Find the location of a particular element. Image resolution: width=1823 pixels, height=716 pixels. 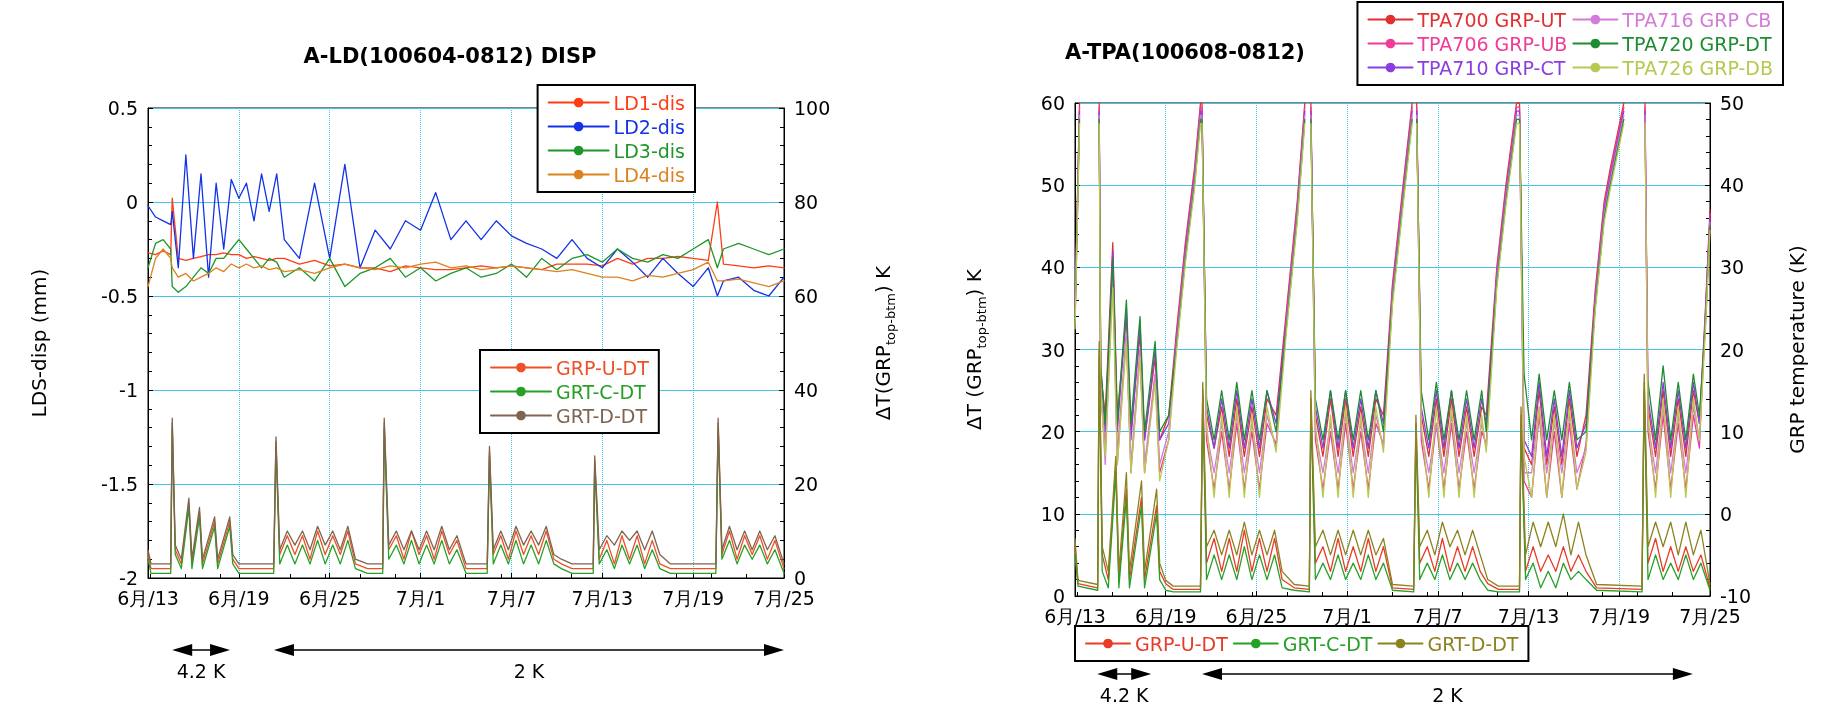

legend-label: LD4-dis is located at coordinates (649, 174).